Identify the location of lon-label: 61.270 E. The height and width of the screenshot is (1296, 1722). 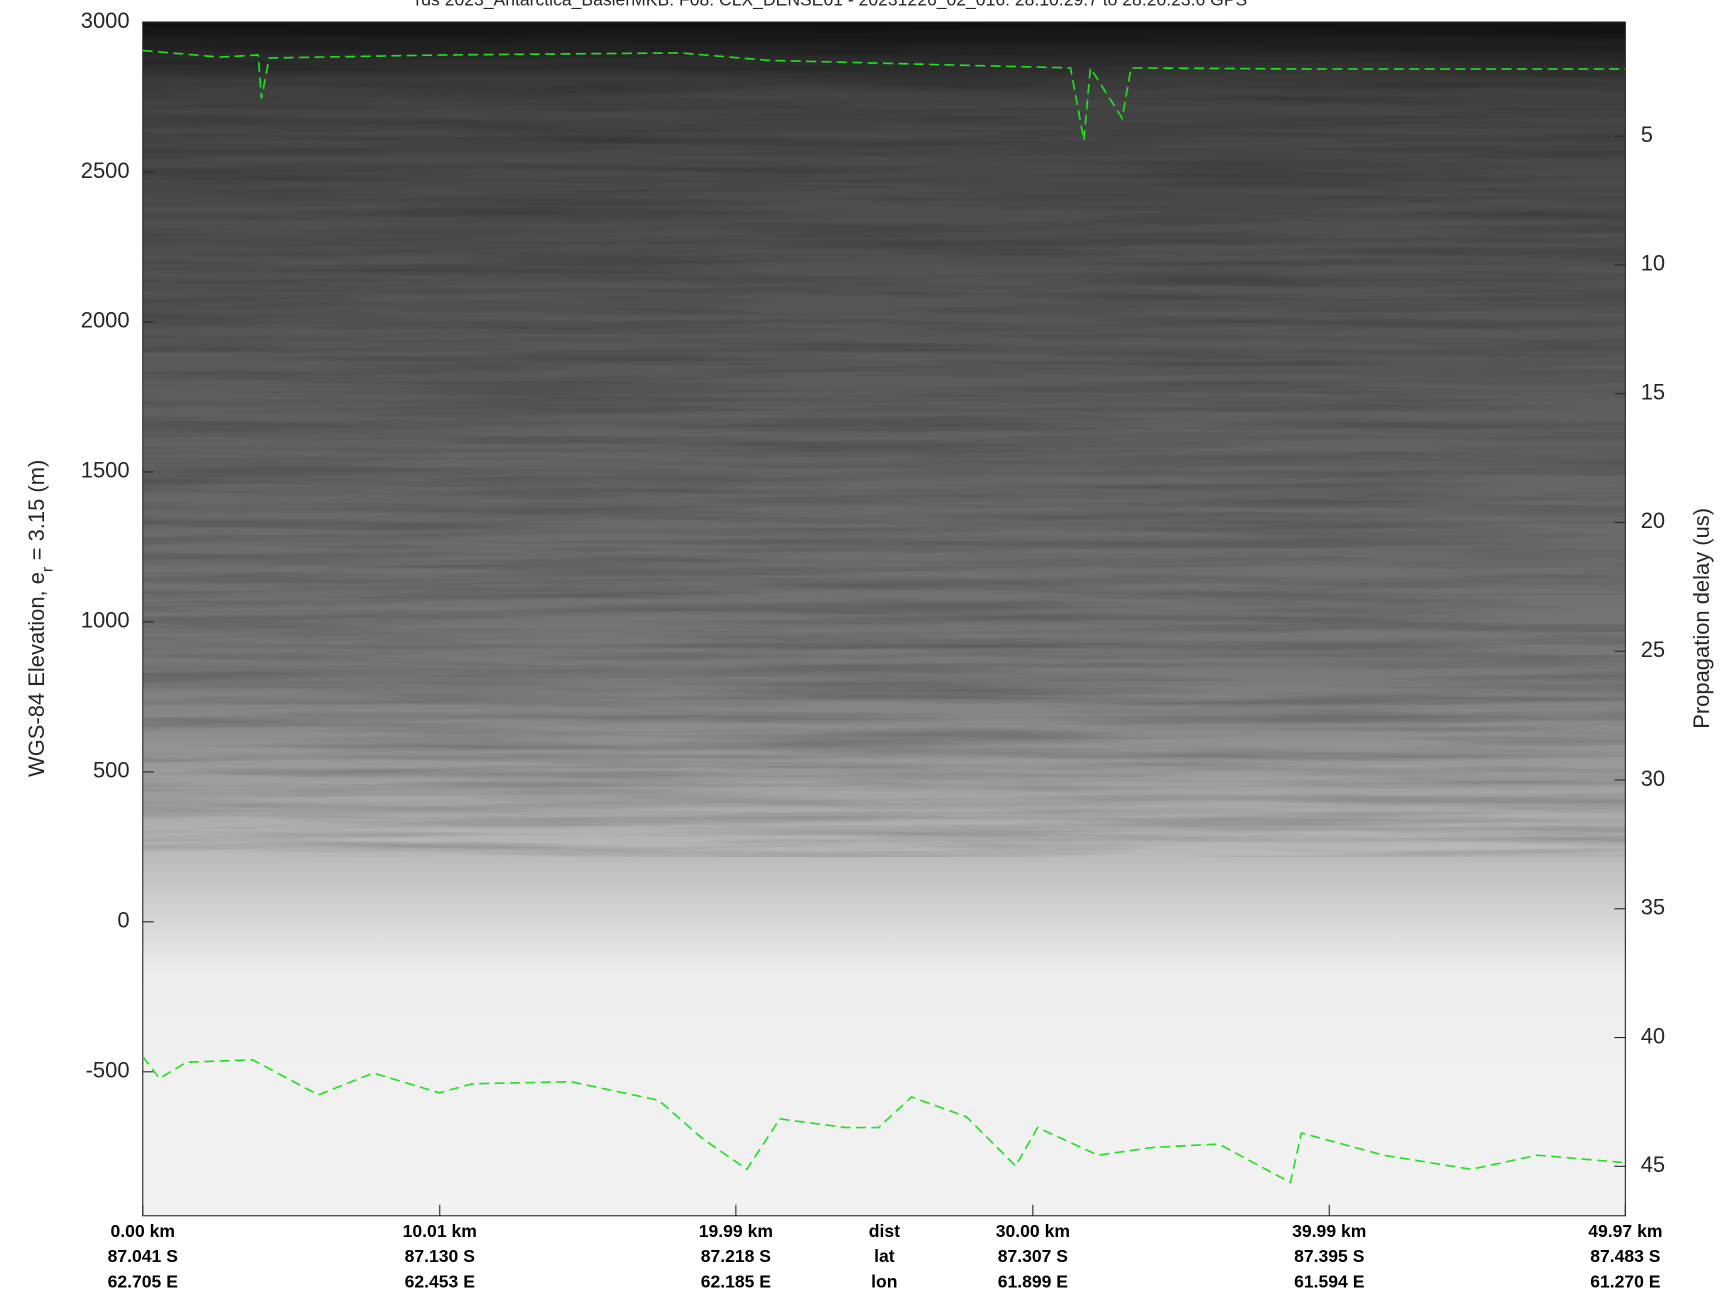
(1625, 1281).